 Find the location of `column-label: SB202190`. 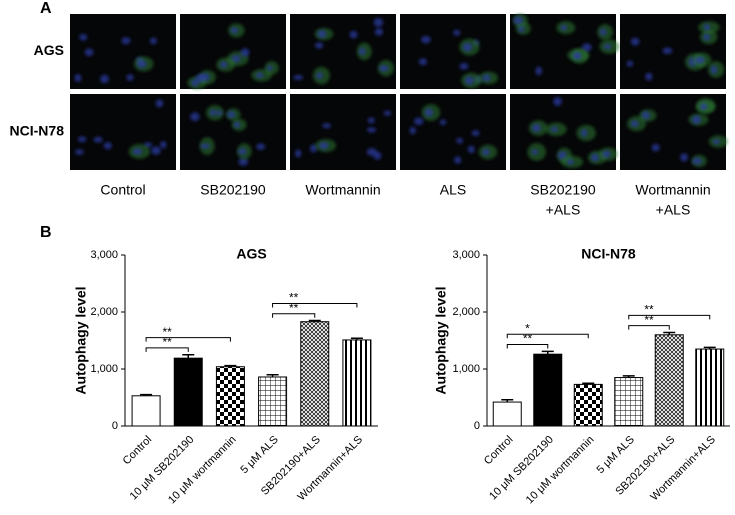

column-label: SB202190 is located at coordinates (233, 190).